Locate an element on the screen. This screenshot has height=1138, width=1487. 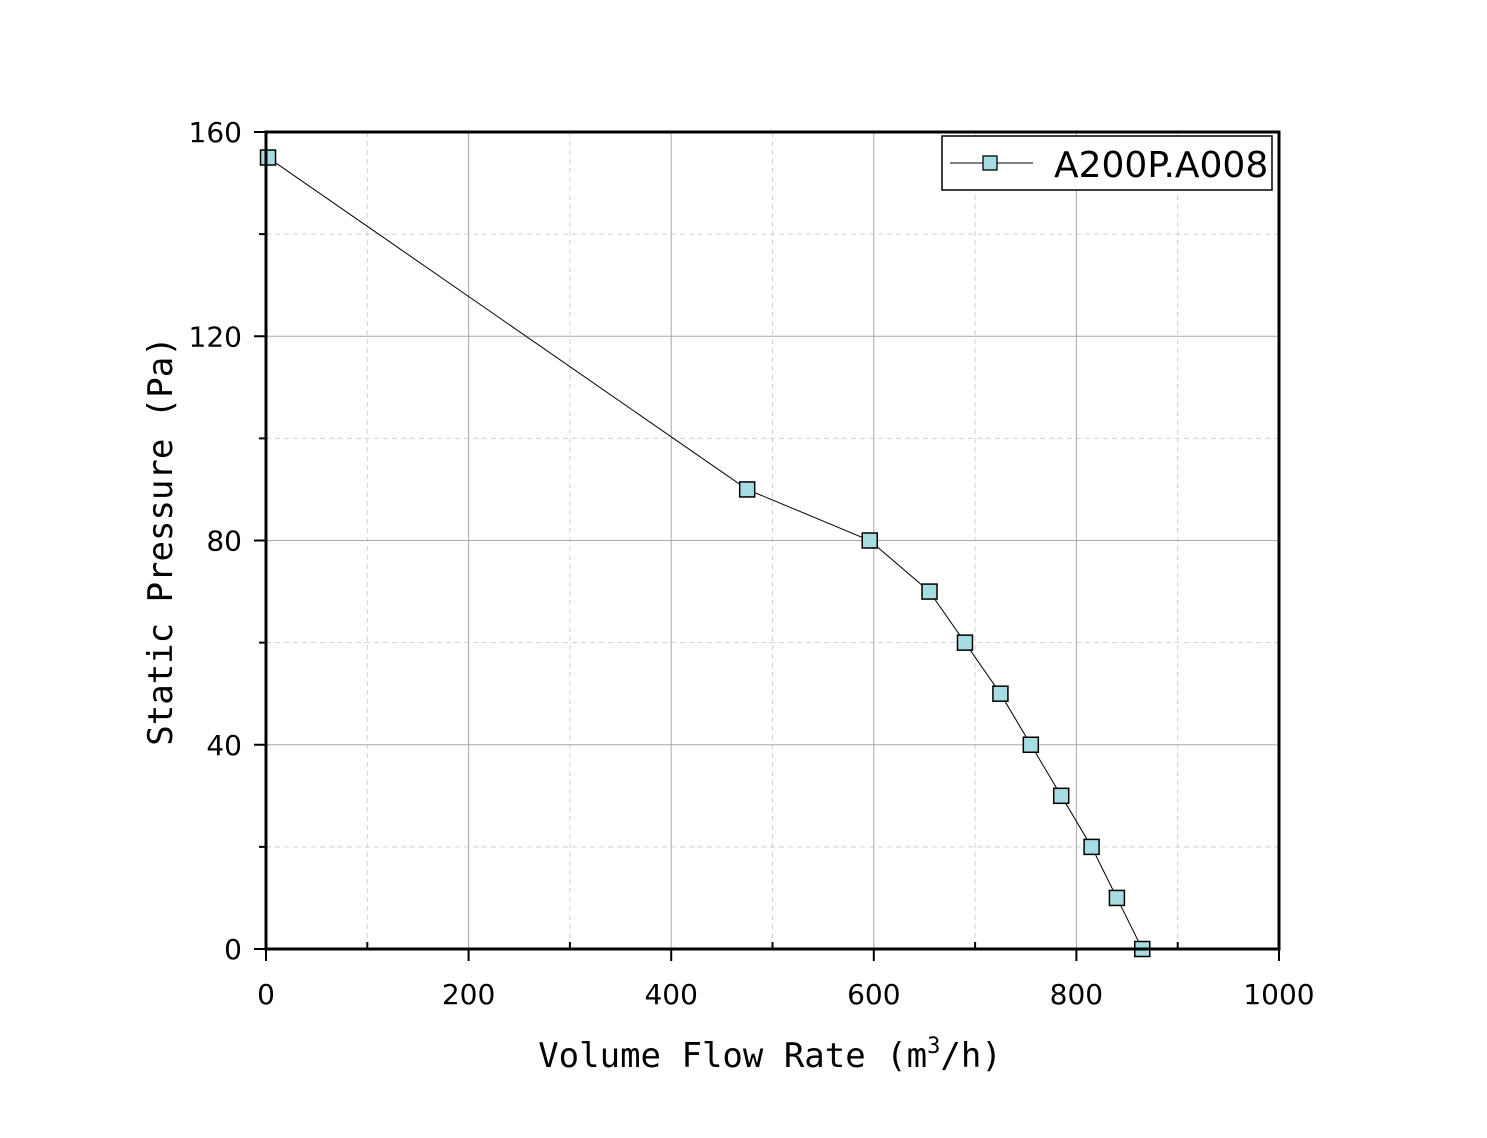
x-axis-title-superscript: 3 is located at coordinates (933, 1046).